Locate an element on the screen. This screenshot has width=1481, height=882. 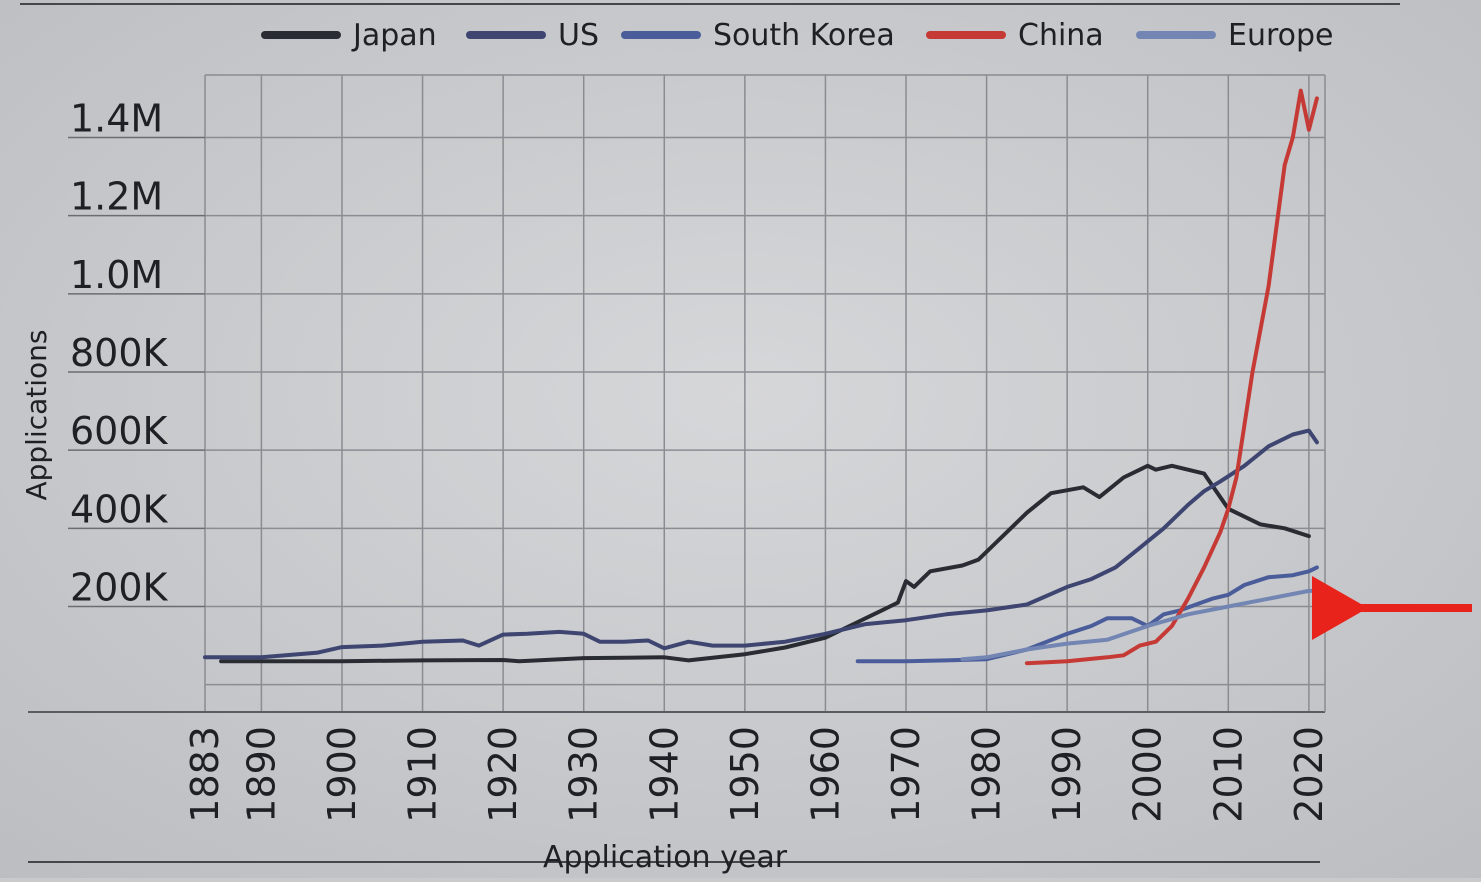
y-tick-label-0: 200K is located at coordinates (119, 587).